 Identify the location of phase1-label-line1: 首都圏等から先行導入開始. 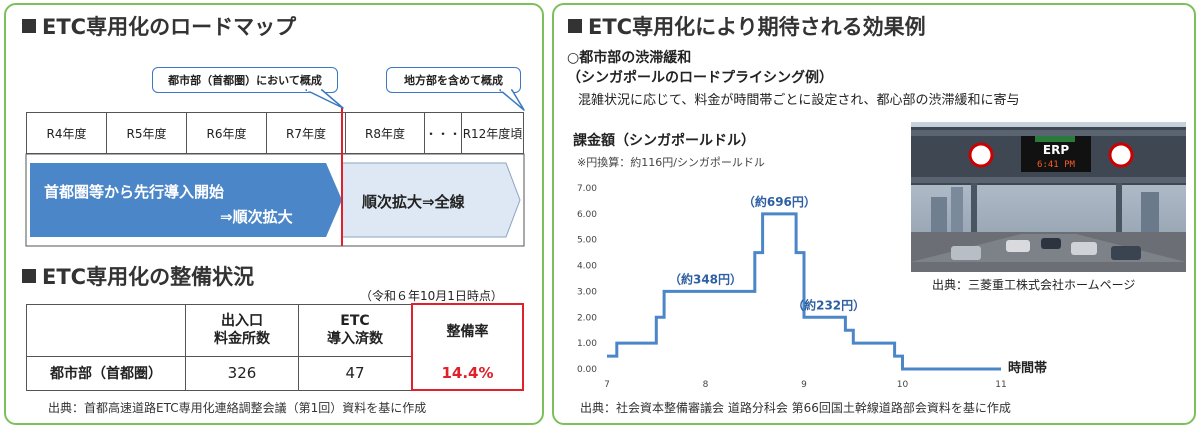
(134, 192).